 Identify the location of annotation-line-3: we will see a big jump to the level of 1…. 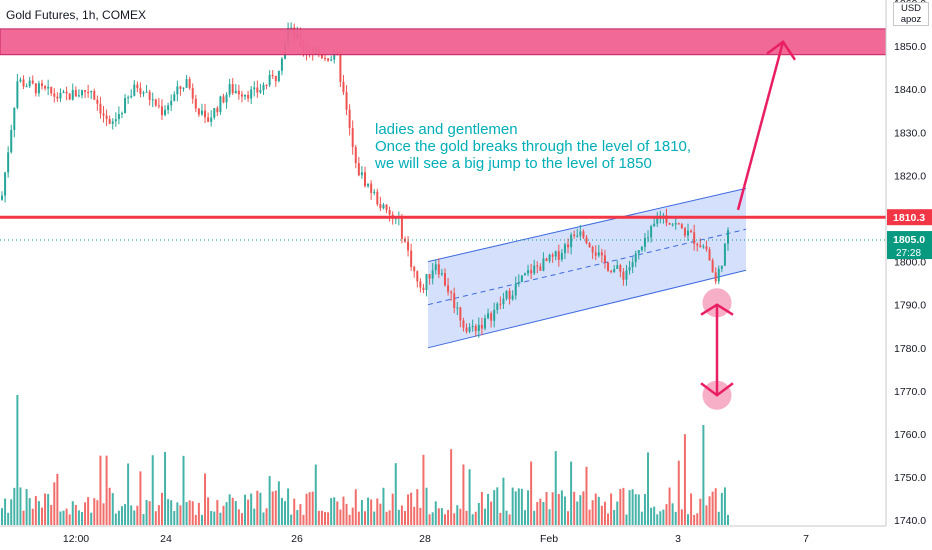
(513, 163).